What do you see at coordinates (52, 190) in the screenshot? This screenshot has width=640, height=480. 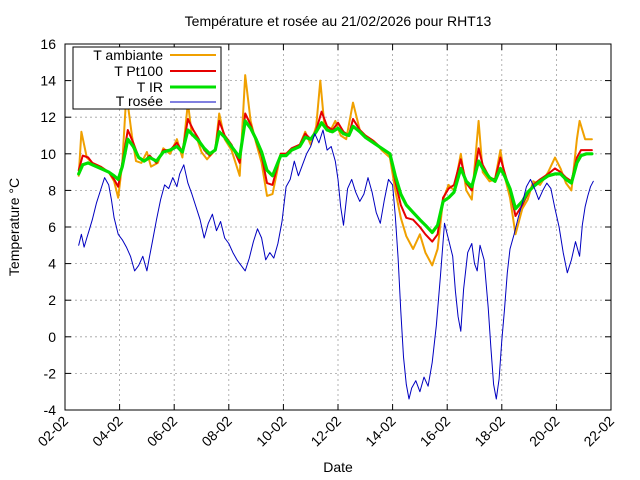 I see `y-tick-label: 8` at bounding box center [52, 190].